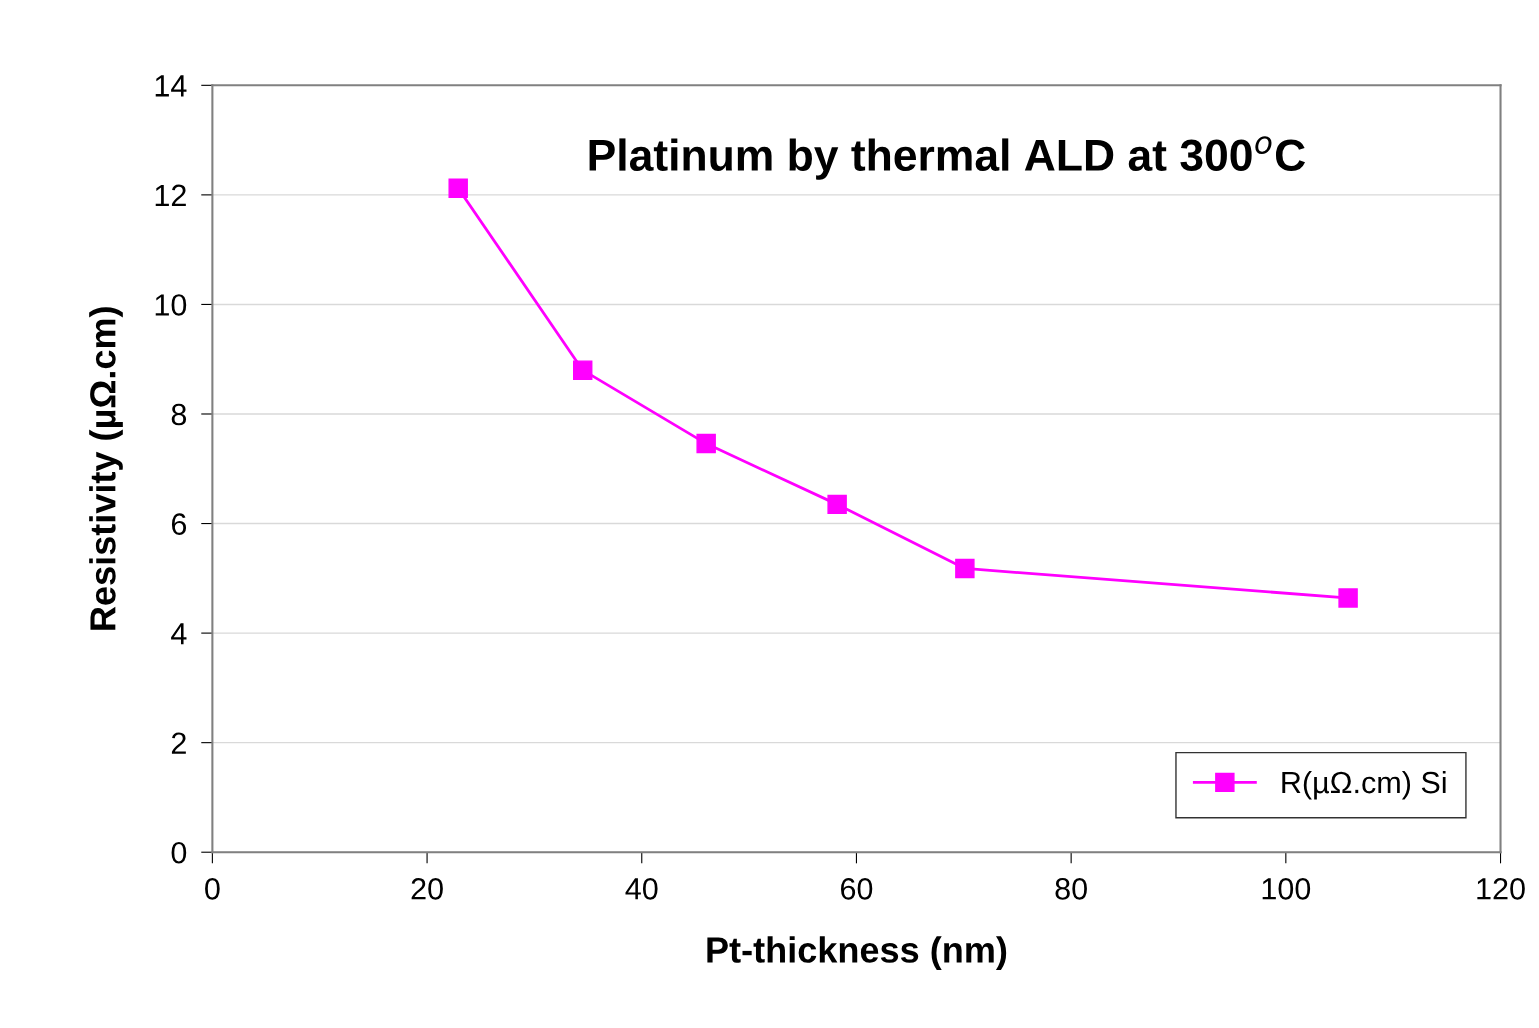  What do you see at coordinates (178, 743) in the screenshot?
I see `y-tick-label: 2` at bounding box center [178, 743].